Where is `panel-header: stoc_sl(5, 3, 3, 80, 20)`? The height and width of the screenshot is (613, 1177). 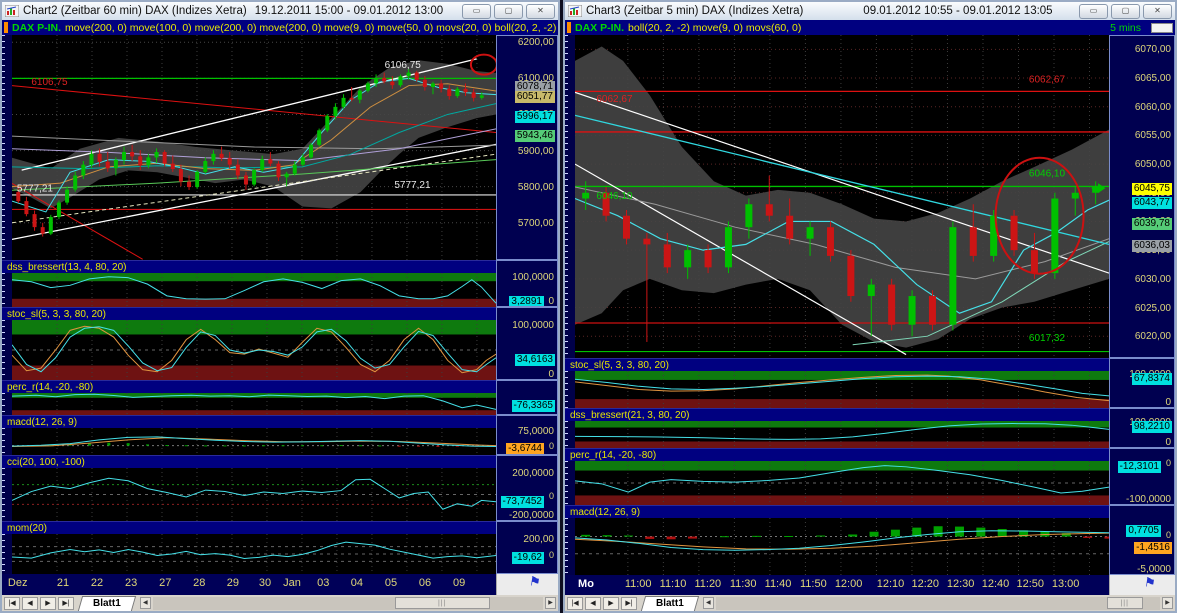
panel-header: stoc_sl(5, 3, 3, 80, 20) is located at coordinates (249, 313).